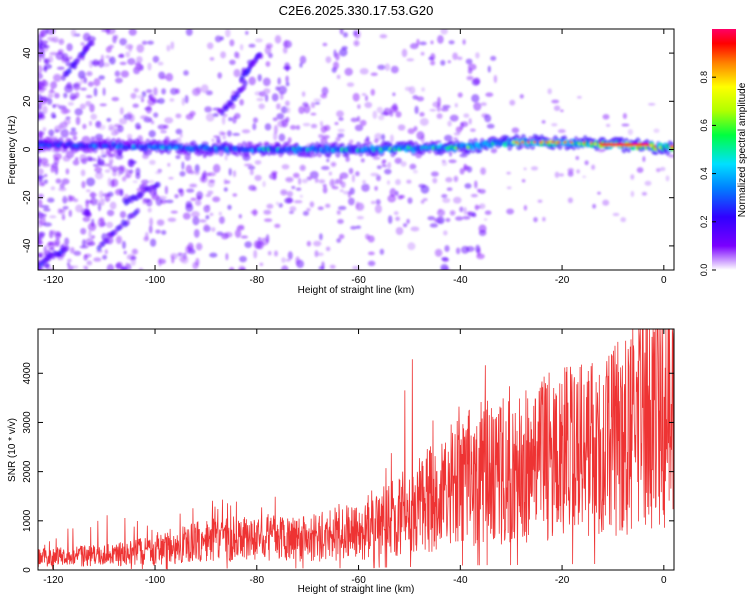 The image size is (750, 600). What do you see at coordinates (704, 125) in the screenshot?
I see `colorbar-tick-label: 0.6` at bounding box center [704, 125].